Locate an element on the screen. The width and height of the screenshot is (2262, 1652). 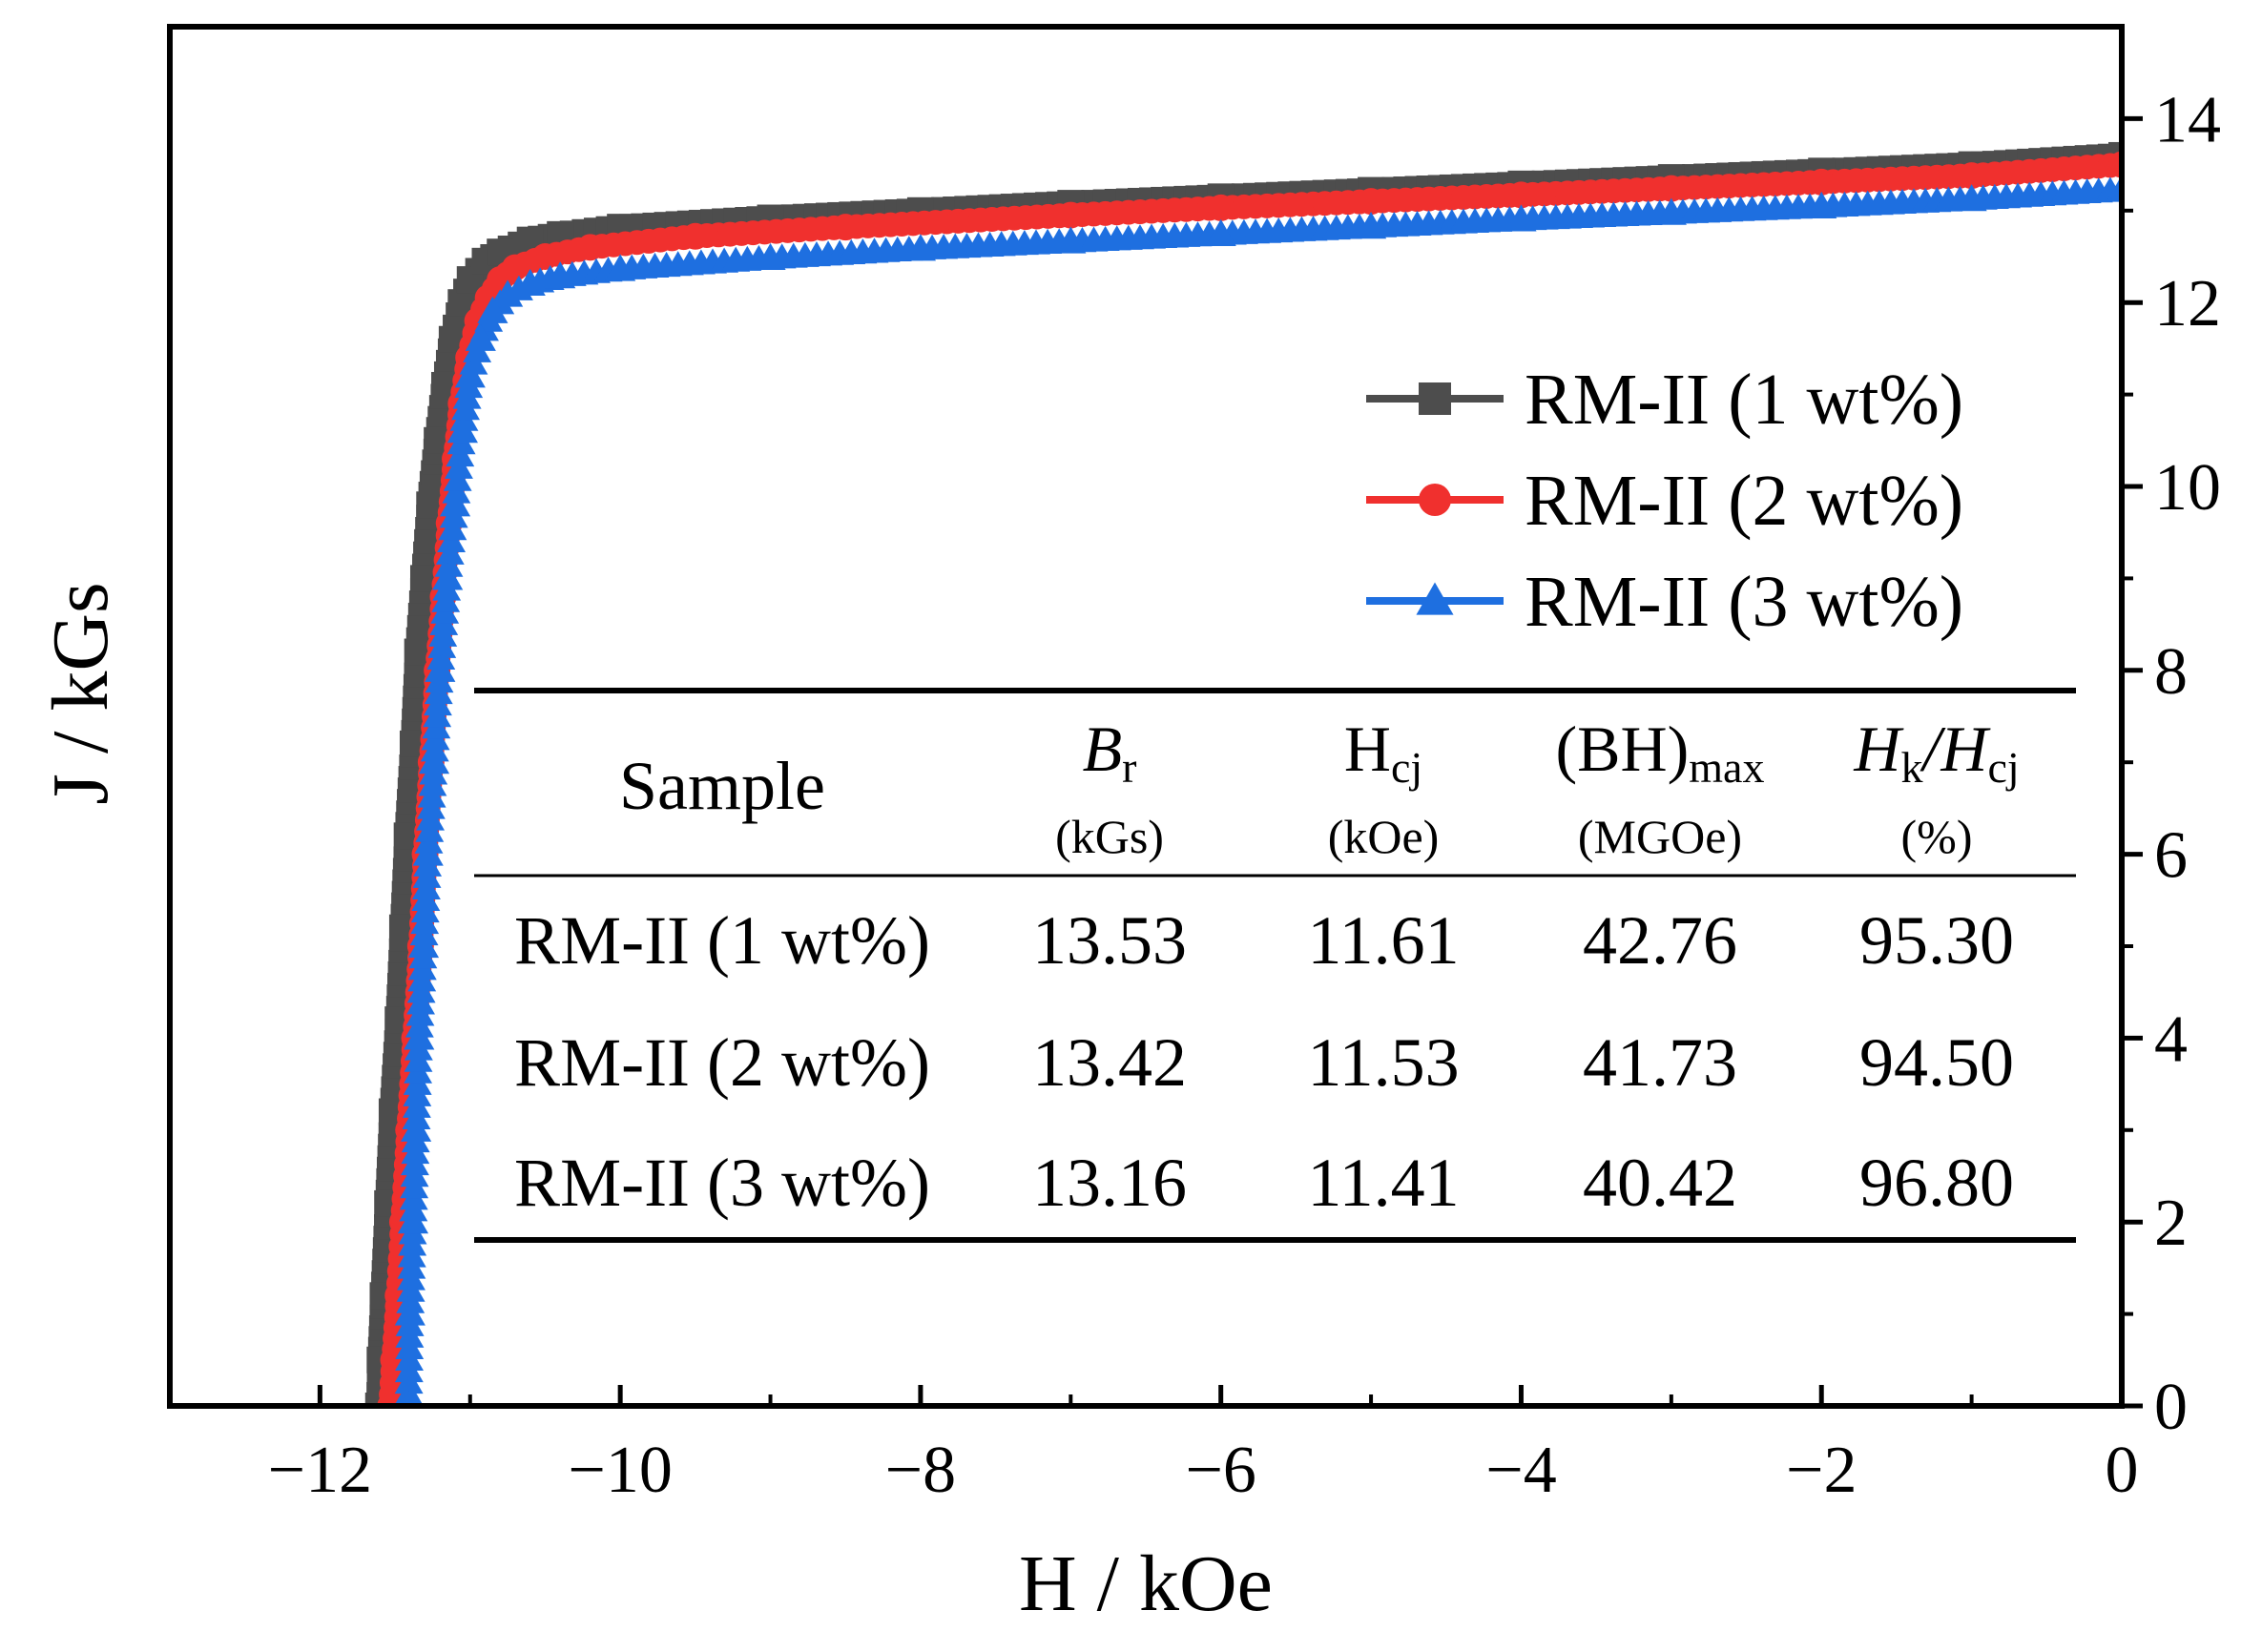
table-cell: RM-II (2 wt%) is located at coordinates (722, 1062).